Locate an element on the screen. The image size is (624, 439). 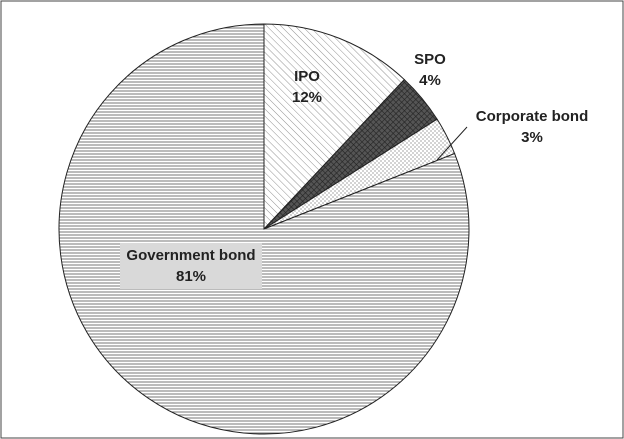
slice-label: SPO 4% is located at coordinates (430, 70).